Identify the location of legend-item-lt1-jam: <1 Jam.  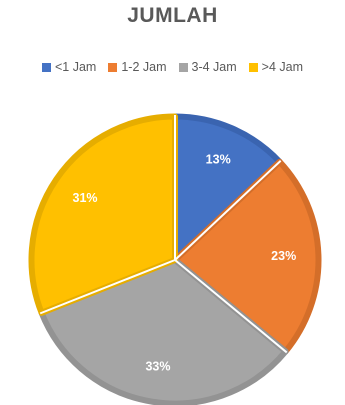
(69, 67).